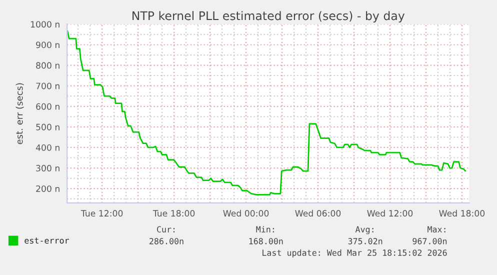 Image resolution: width=497 pixels, height=275 pixels. I want to click on chart-title: NTP kernel PLL estimated error (secs) - by day, so click(268, 16).